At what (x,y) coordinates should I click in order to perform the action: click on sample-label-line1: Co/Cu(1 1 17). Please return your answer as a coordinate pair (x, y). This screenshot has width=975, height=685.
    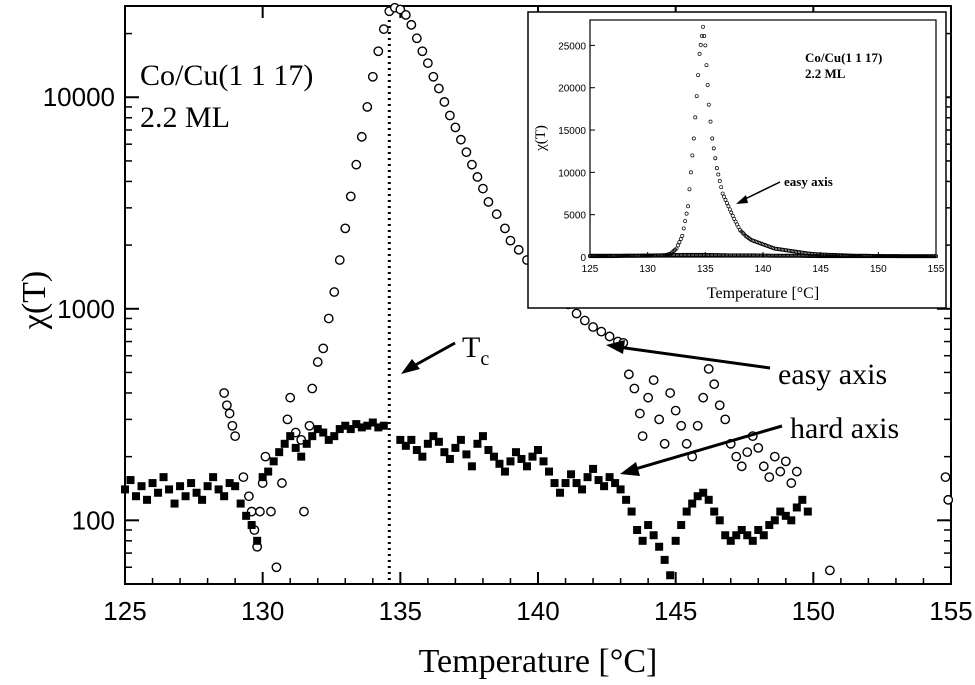
    Looking at the image, I should click on (226, 75).